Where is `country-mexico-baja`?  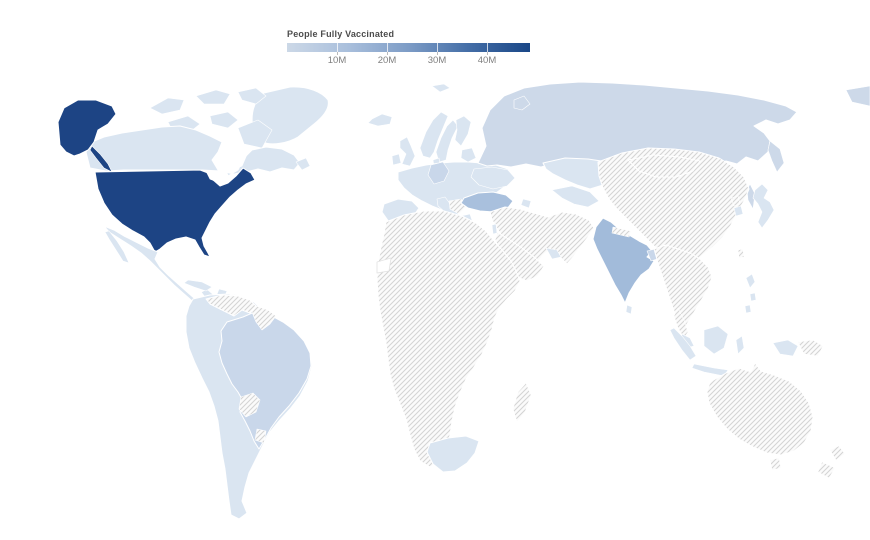 country-mexico-baja is located at coordinates (117, 247).